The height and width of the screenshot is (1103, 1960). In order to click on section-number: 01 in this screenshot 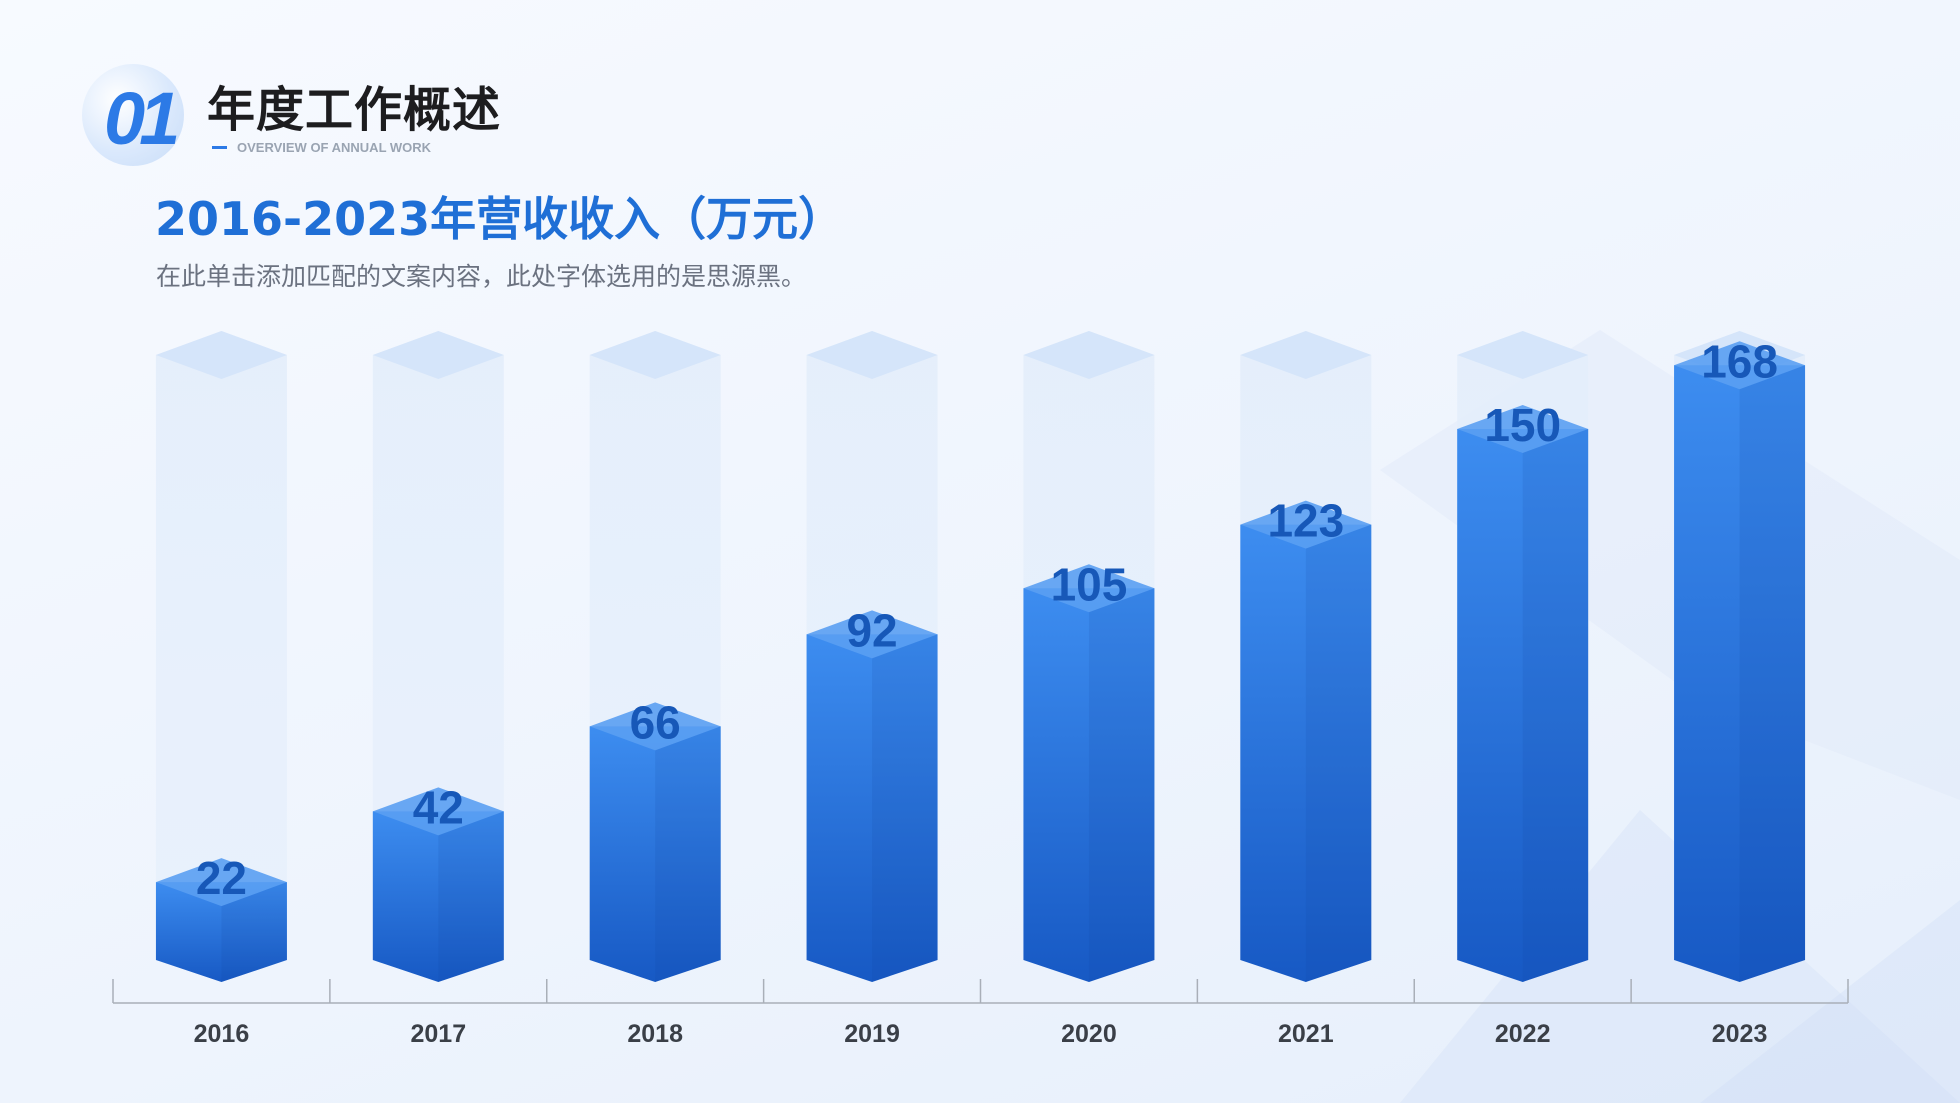, I will do `click(142, 118)`.